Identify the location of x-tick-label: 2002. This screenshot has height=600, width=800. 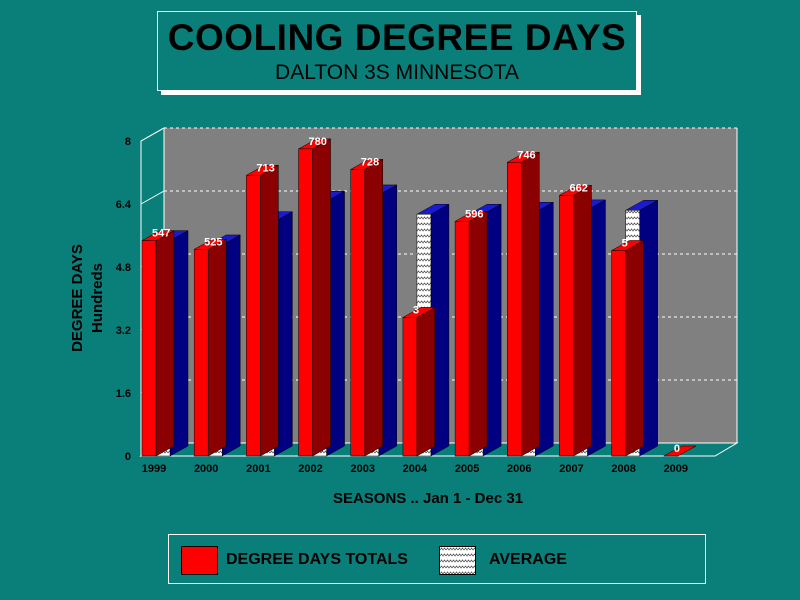
(310, 469).